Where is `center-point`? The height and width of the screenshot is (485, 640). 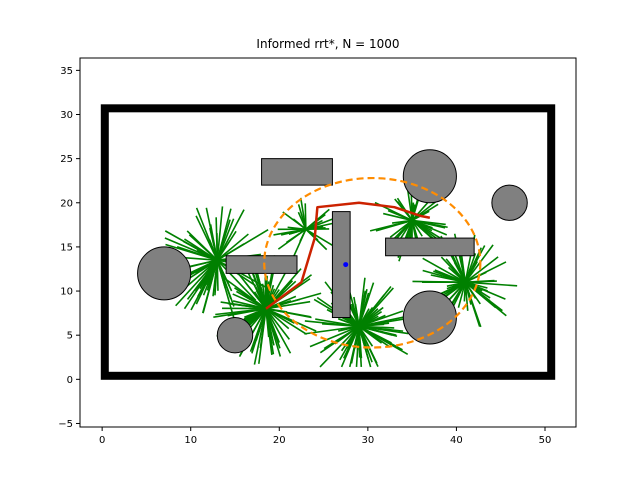 center-point is located at coordinates (345, 264).